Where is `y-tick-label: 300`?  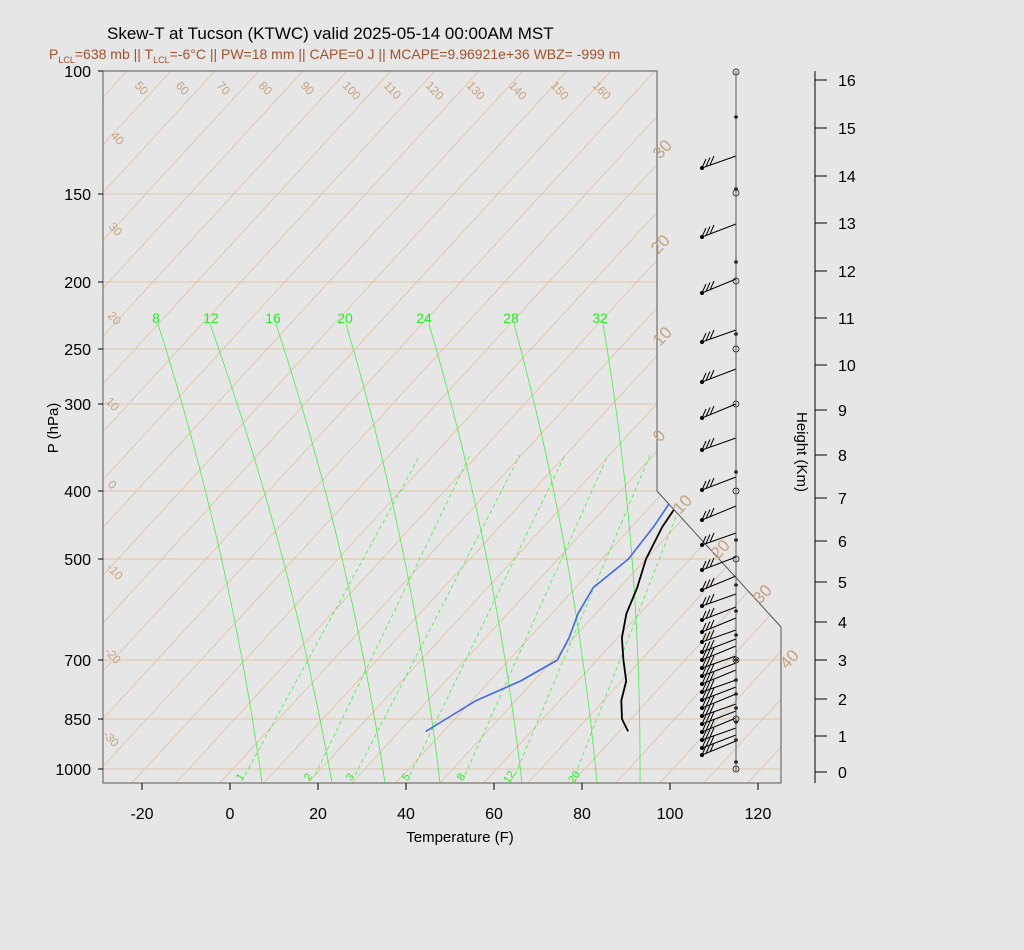 y-tick-label: 300 is located at coordinates (77, 405).